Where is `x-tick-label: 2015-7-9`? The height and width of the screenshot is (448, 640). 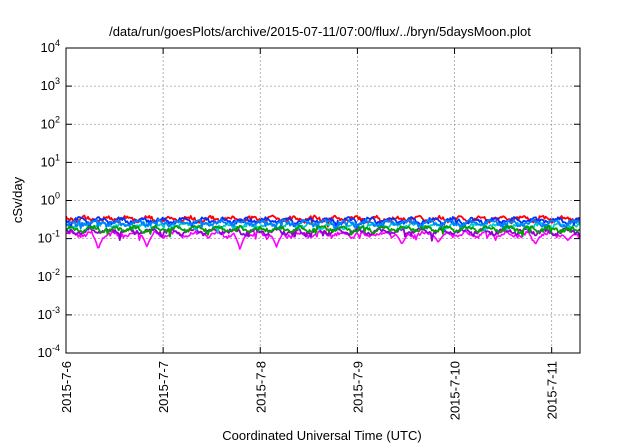 x-tick-label: 2015-7-9 is located at coordinates (357, 387).